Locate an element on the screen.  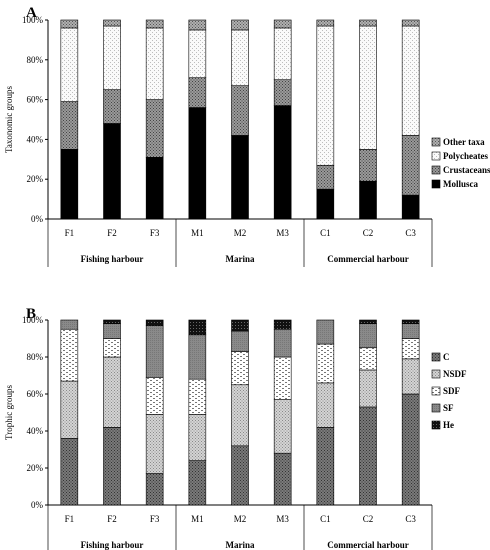
bar-segment-nsdf-f3 is located at coordinates (154, 444).